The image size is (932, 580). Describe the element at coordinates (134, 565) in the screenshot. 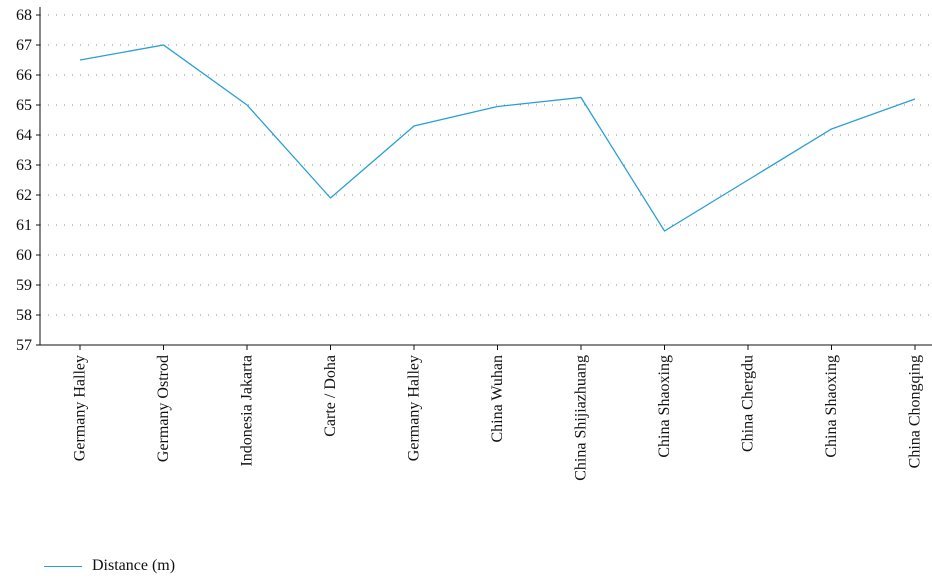

I see `legend-label: Distance (m)` at that location.